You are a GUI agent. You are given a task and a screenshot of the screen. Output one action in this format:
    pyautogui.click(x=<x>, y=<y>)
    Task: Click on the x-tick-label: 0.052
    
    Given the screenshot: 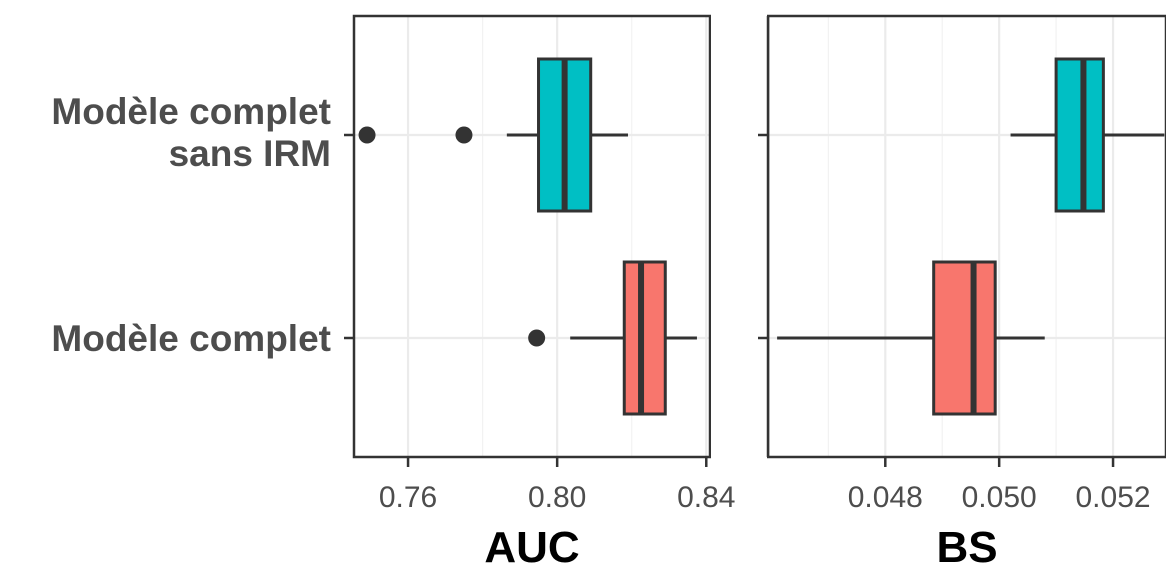 What is the action you would take?
    pyautogui.click(x=1113, y=497)
    